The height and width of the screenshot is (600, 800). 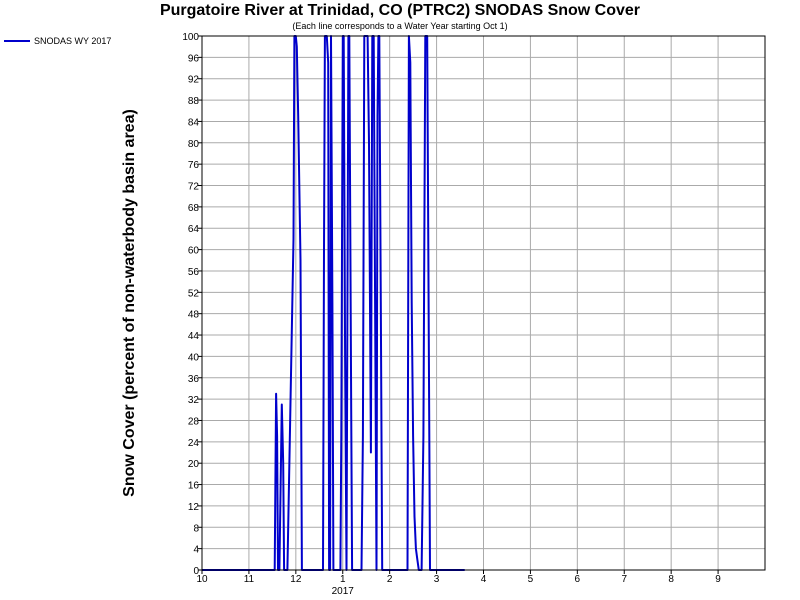 What do you see at coordinates (249, 579) in the screenshot?
I see `x-tick-label: 11` at bounding box center [249, 579].